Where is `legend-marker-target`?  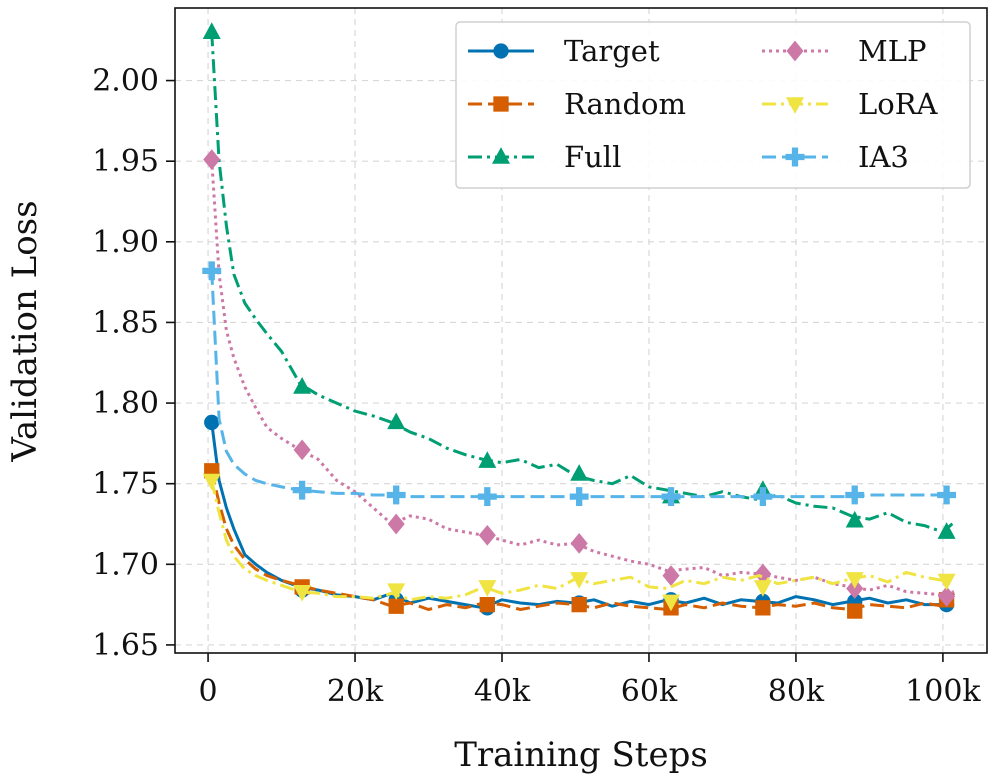 legend-marker-target is located at coordinates (501, 51).